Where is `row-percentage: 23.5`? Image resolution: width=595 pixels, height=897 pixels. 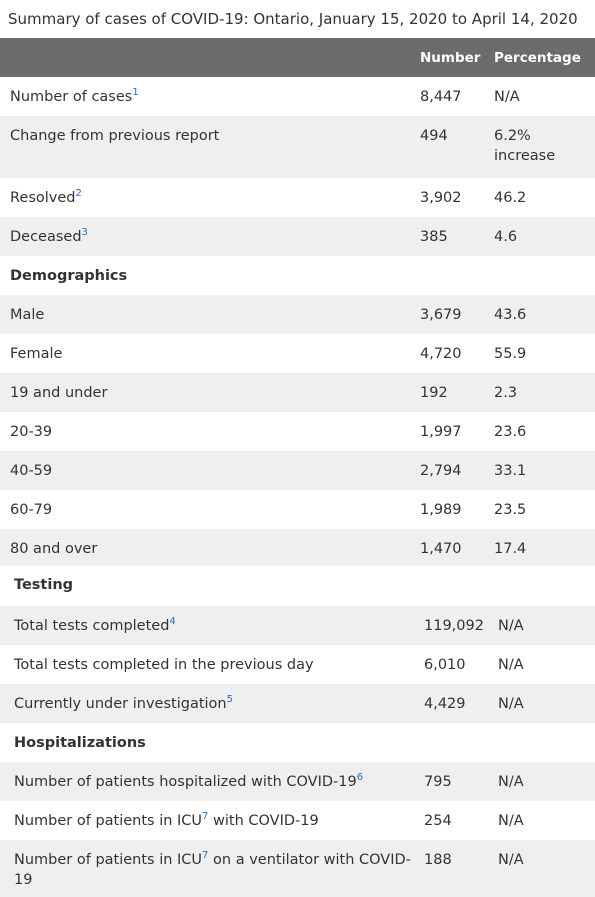
row-percentage: 23.5 is located at coordinates (510, 510).